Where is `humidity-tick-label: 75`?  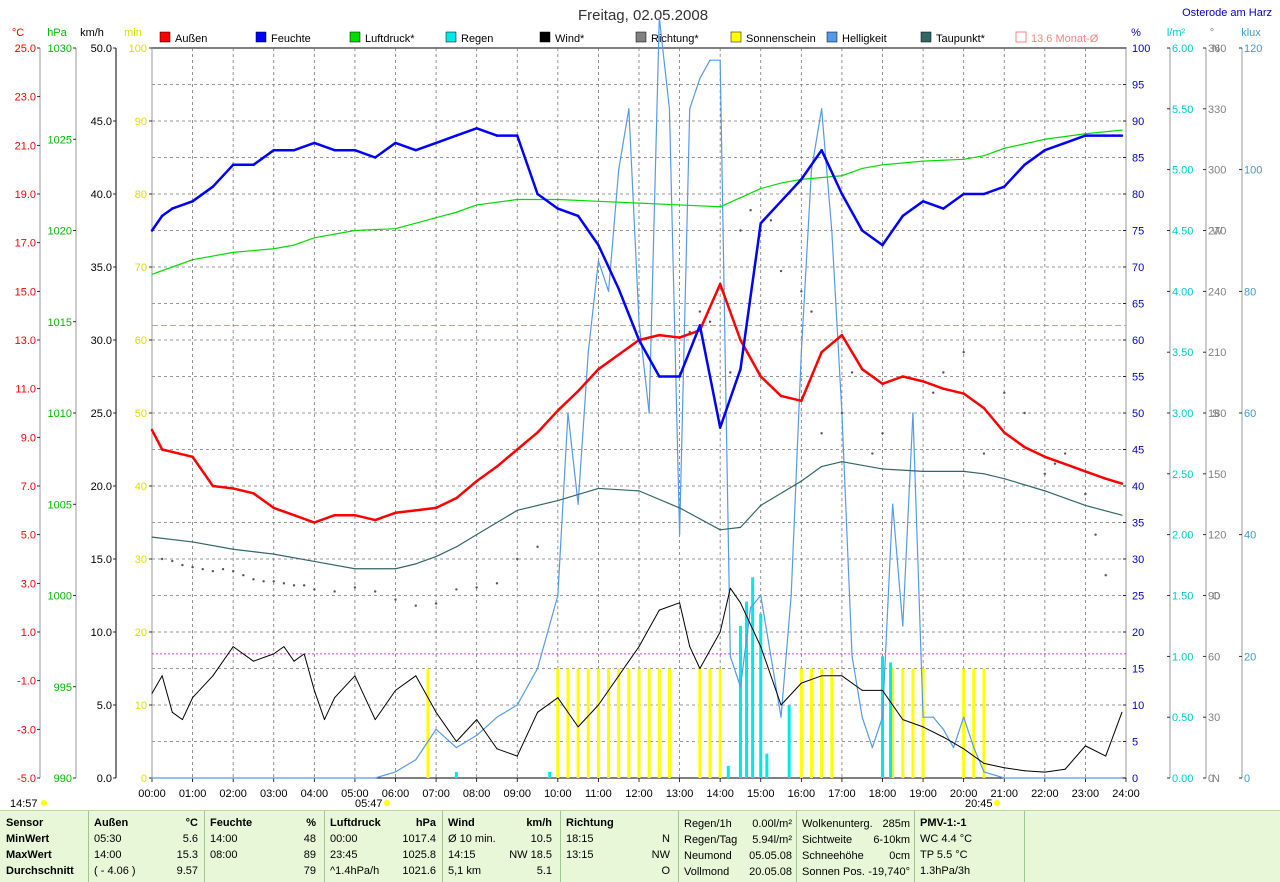
humidity-tick-label: 75 is located at coordinates (1138, 232).